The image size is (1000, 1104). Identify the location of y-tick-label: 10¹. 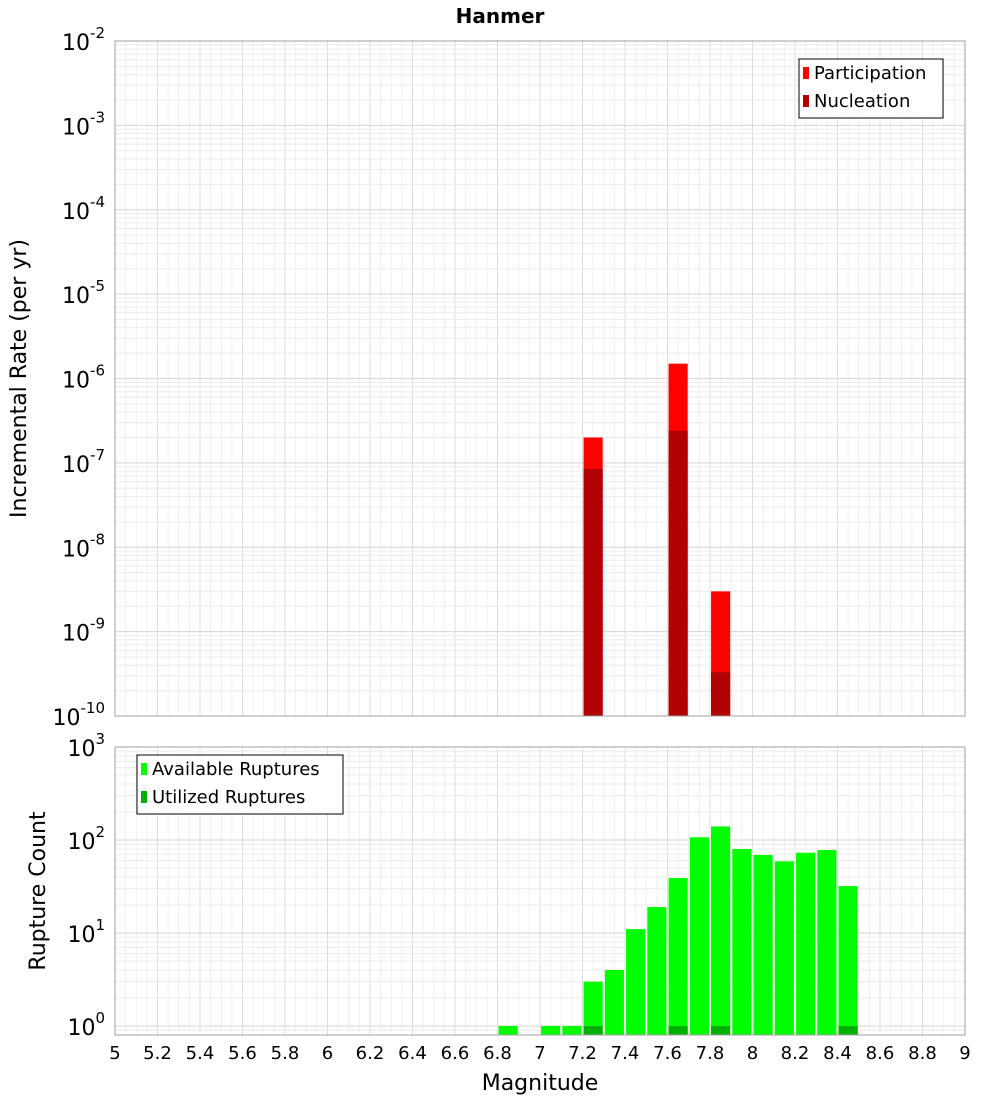
(86, 932).